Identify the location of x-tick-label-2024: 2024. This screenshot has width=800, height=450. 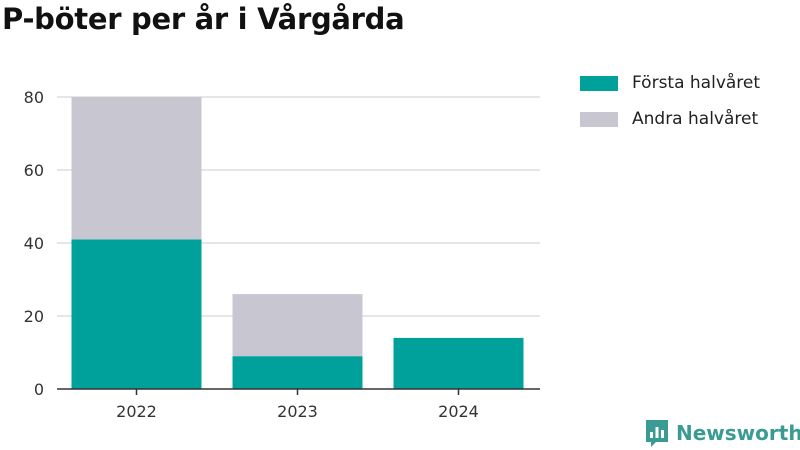
(458, 411).